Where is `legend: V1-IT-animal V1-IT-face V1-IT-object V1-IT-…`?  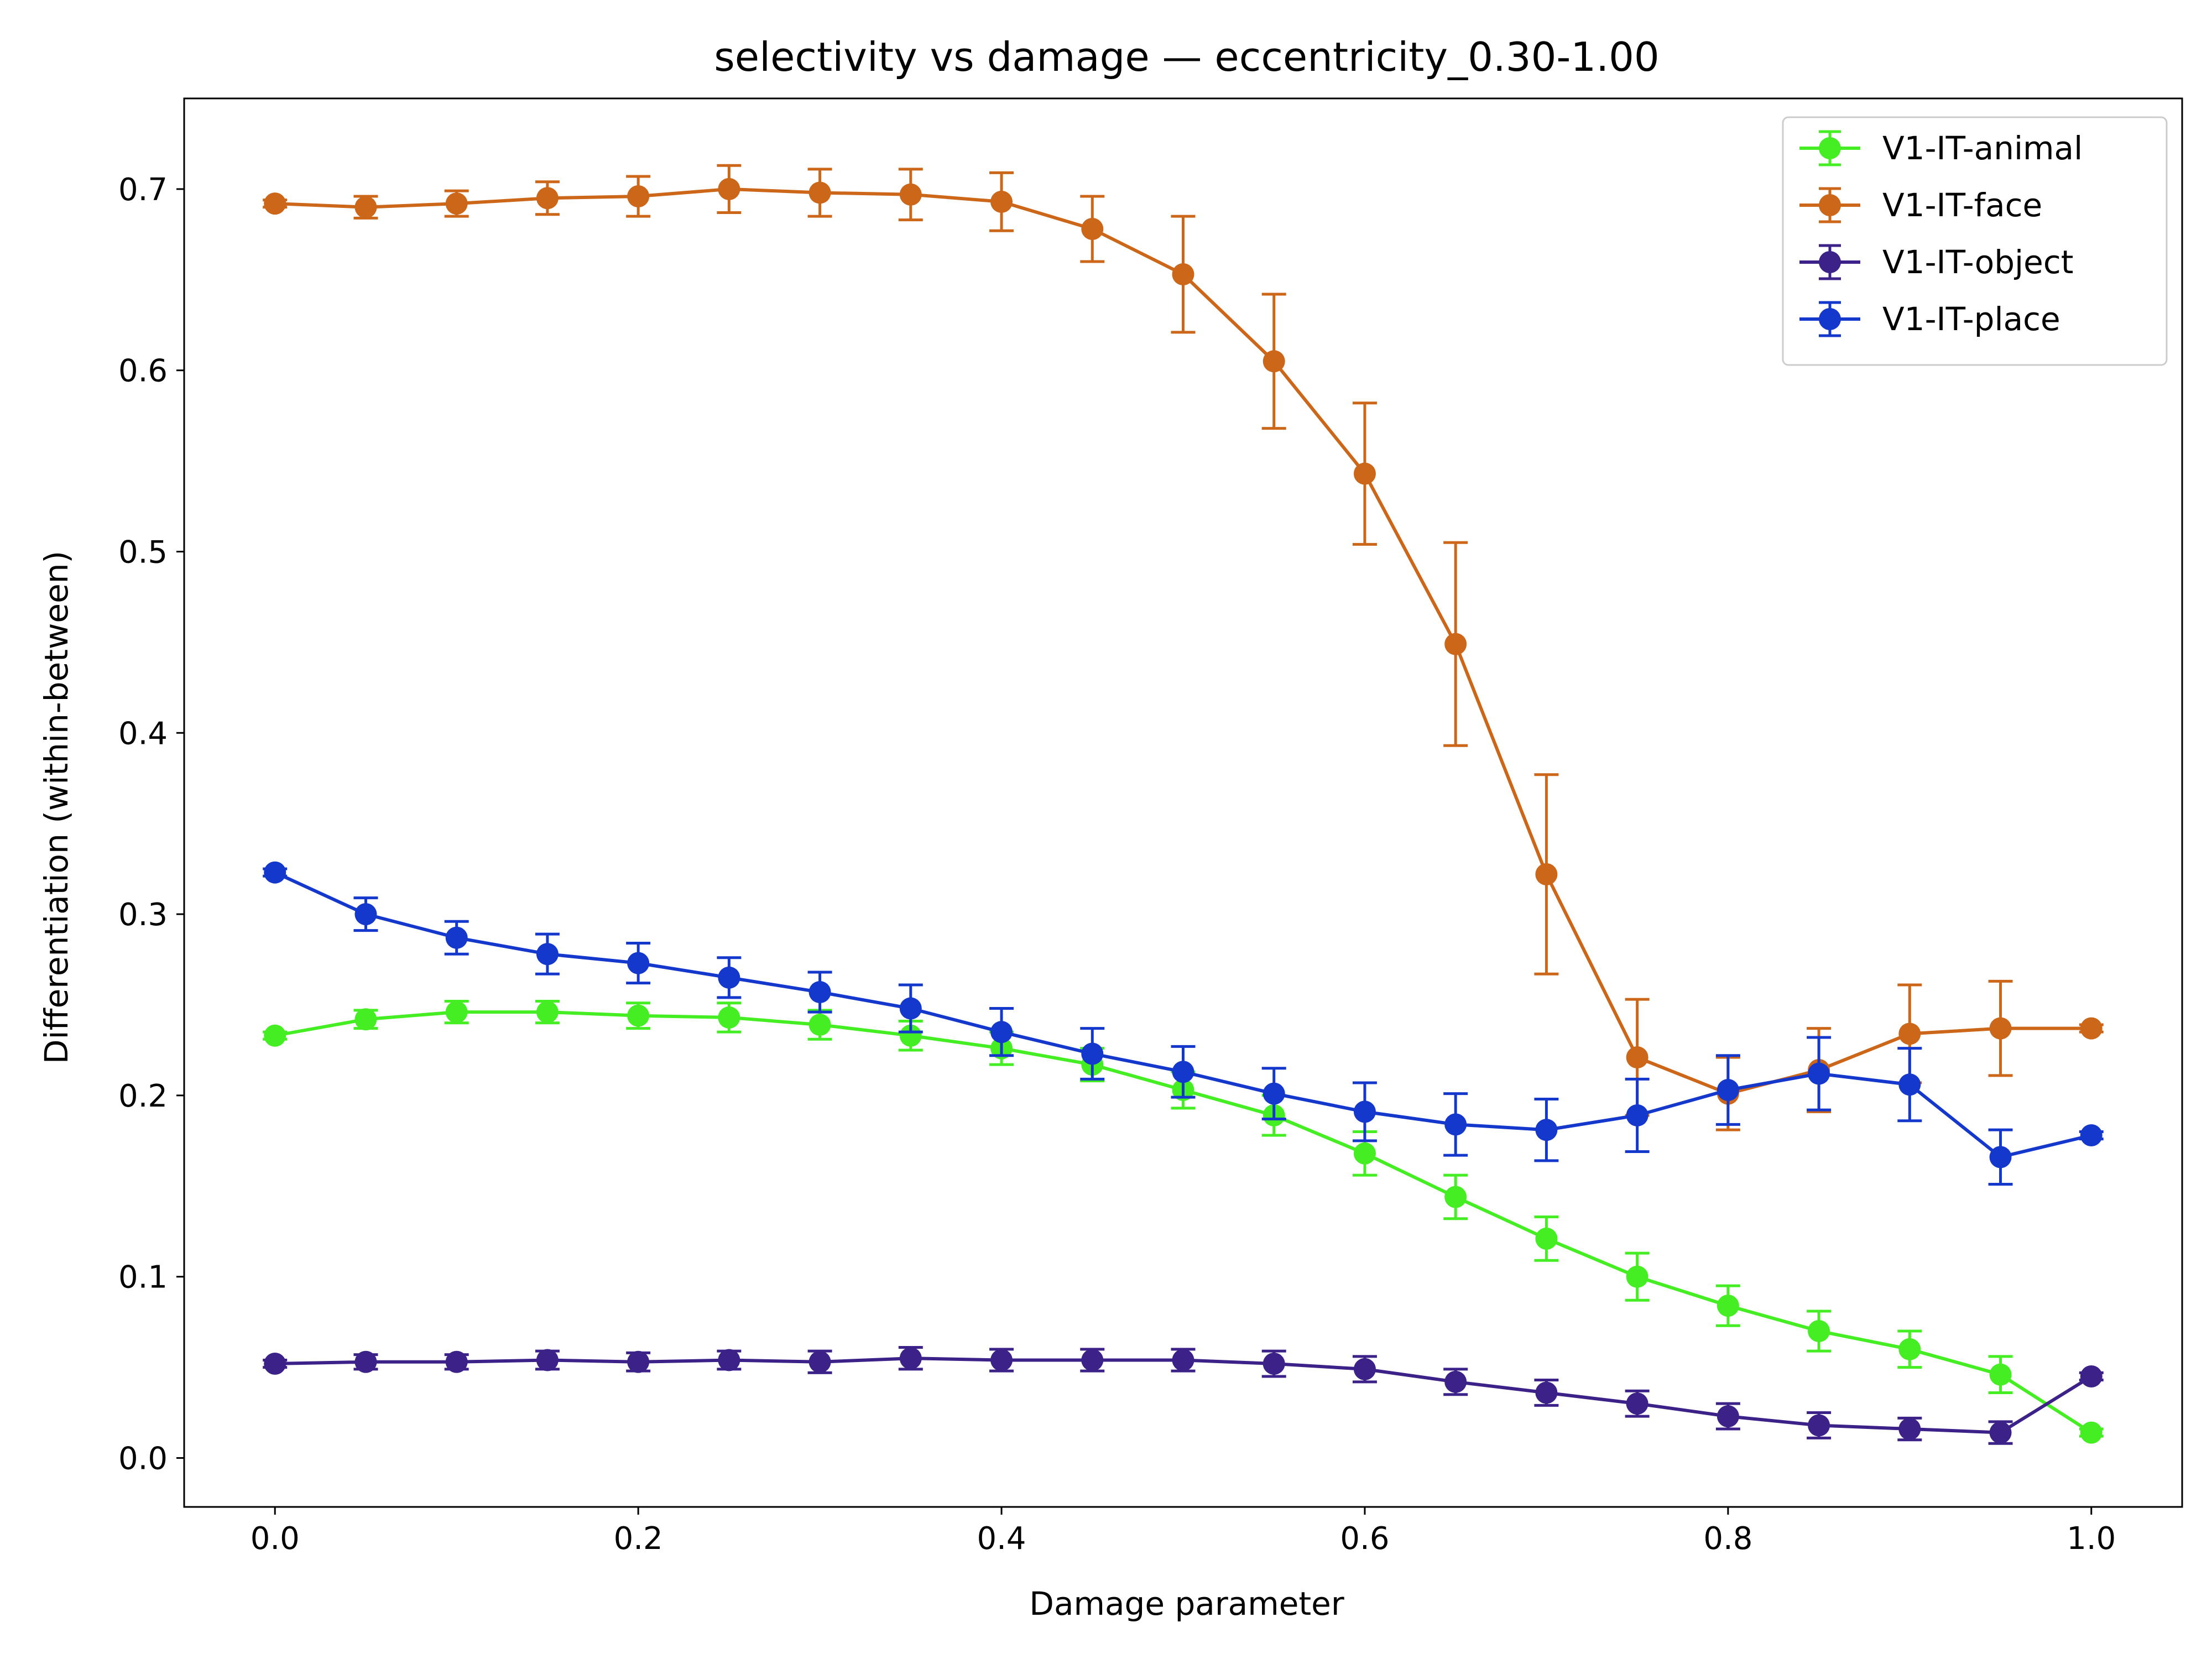 legend: V1-IT-animal V1-IT-face V1-IT-object V1-IT-… is located at coordinates (1975, 241).